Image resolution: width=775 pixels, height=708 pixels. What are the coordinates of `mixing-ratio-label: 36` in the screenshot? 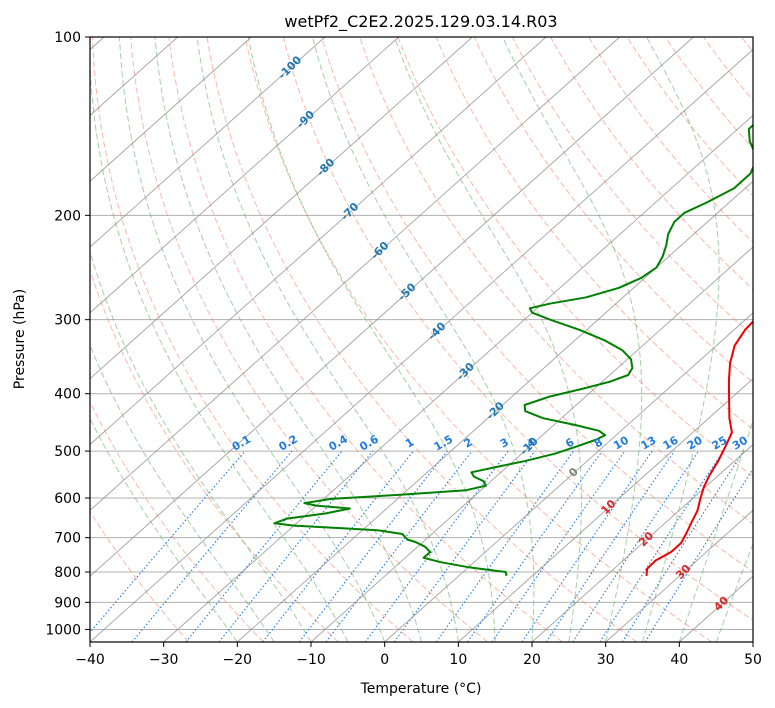 It's located at (761, 442).